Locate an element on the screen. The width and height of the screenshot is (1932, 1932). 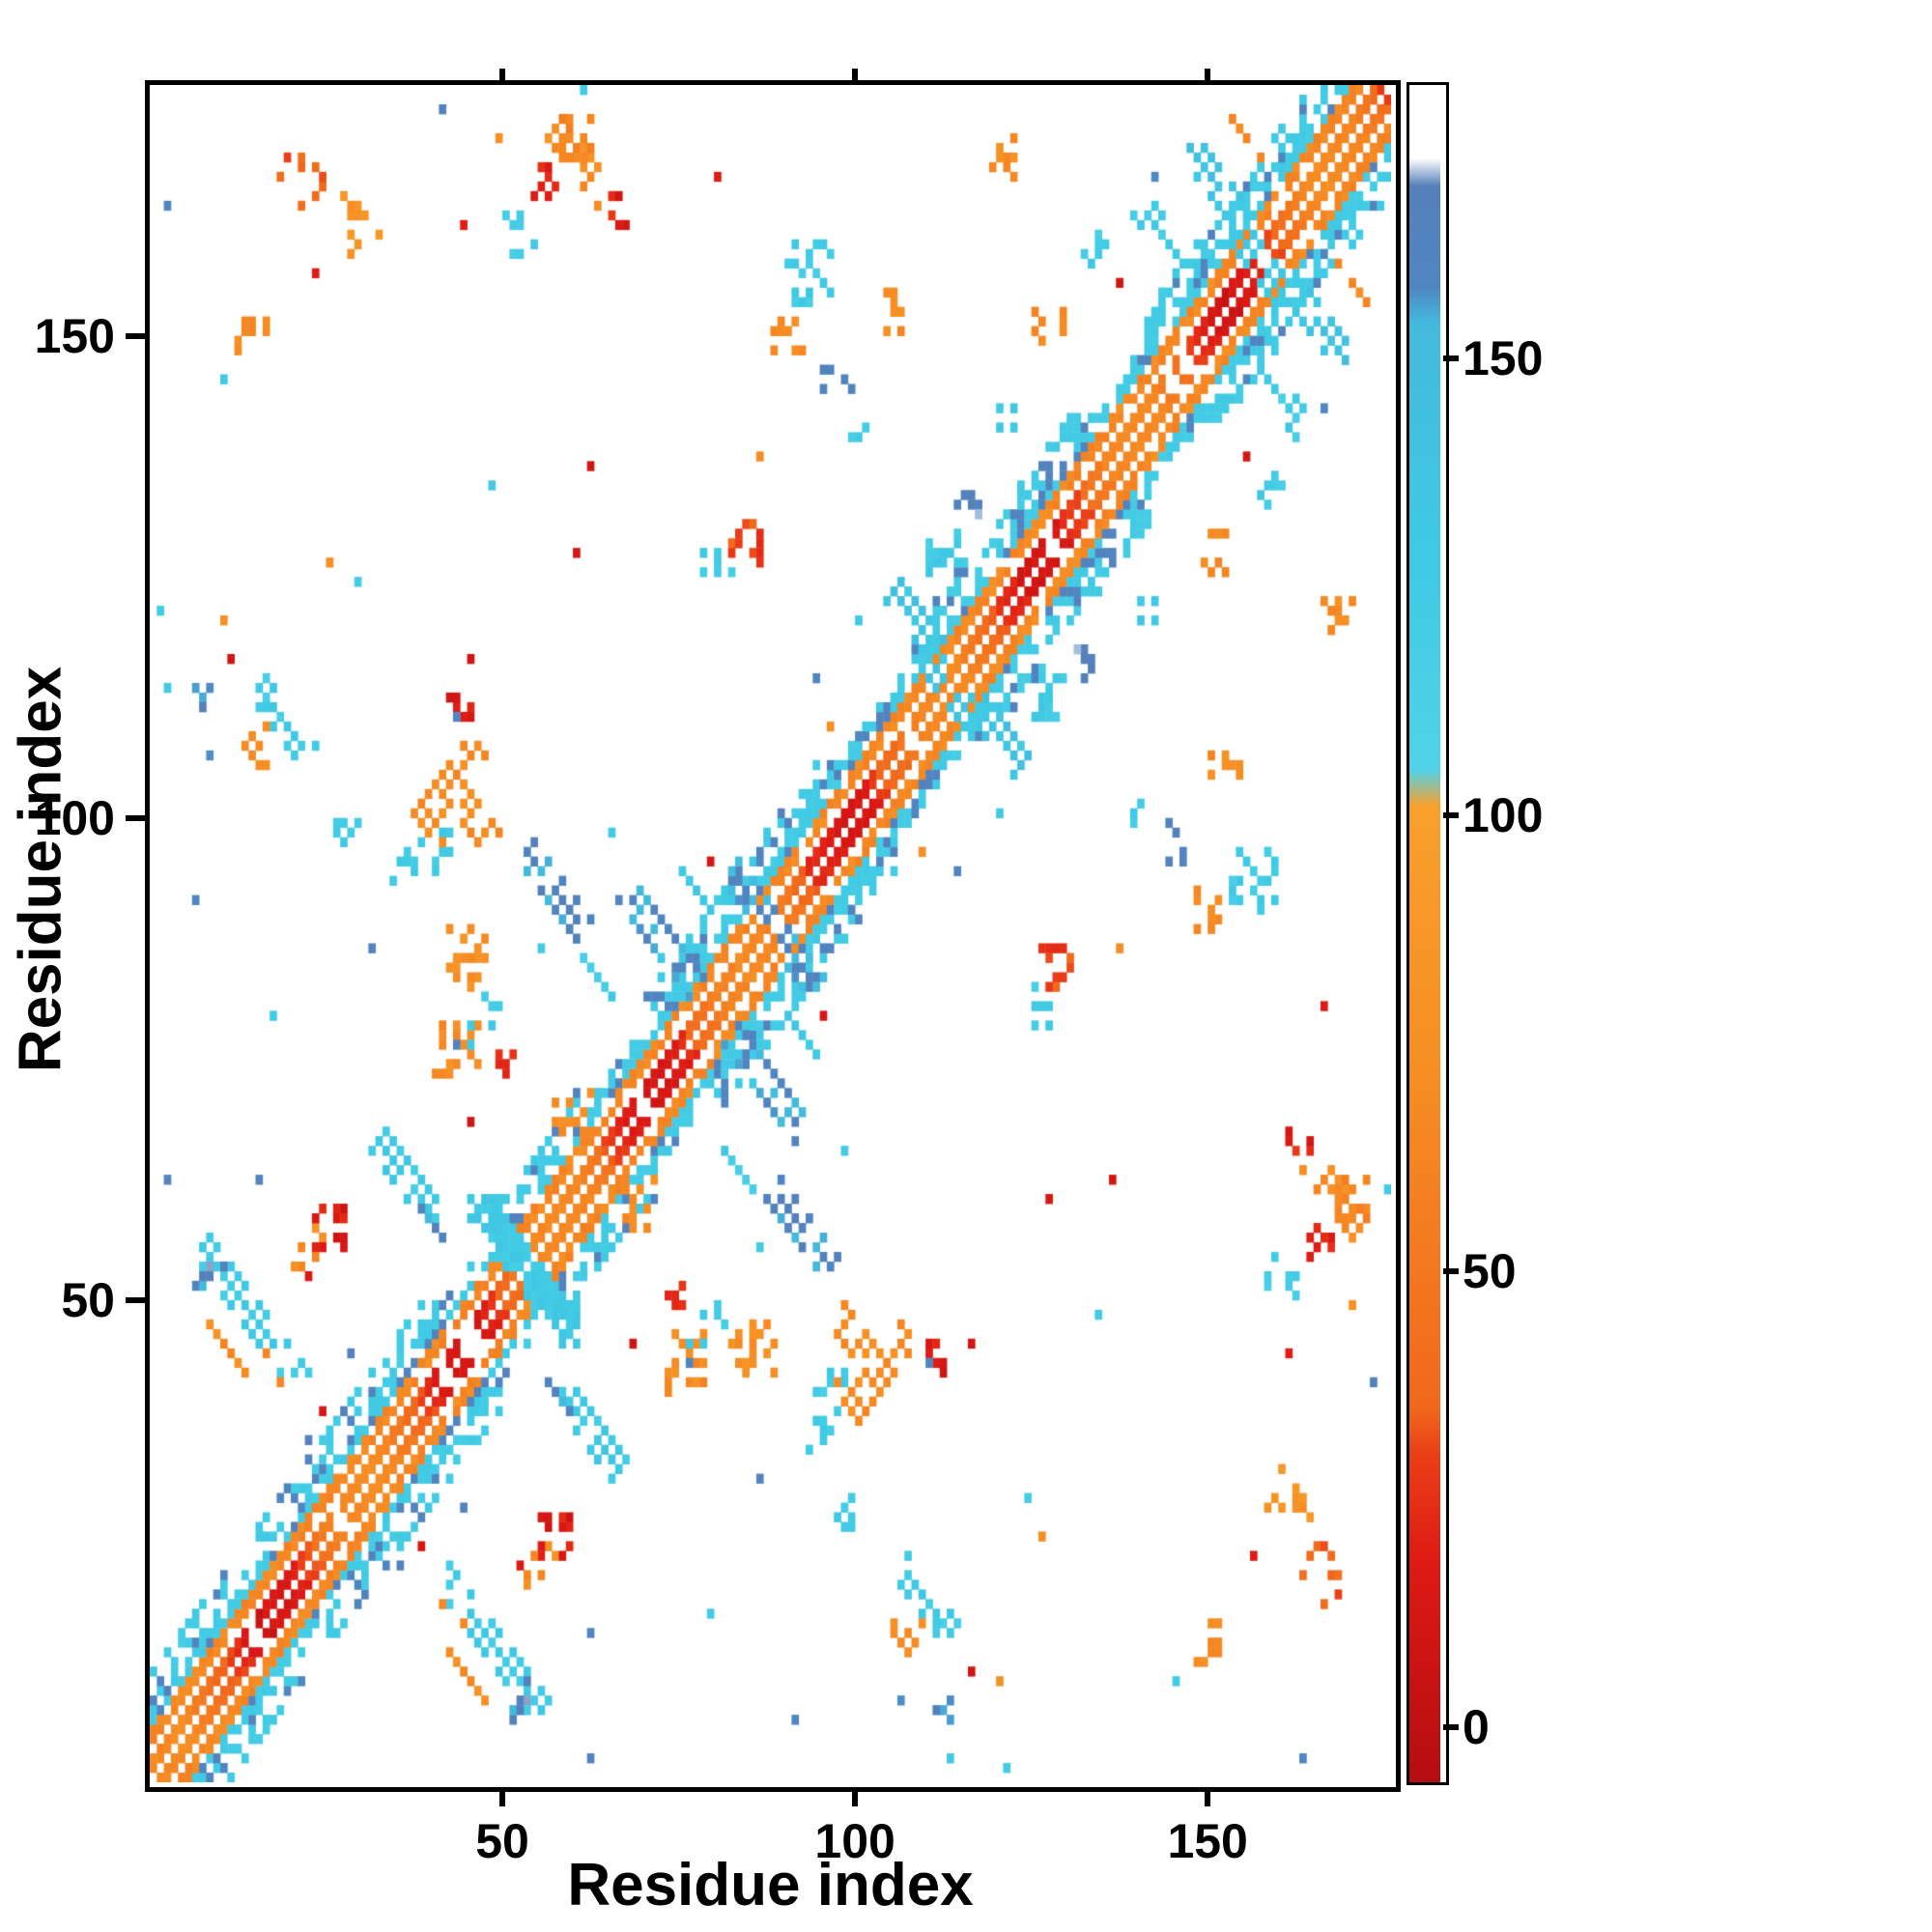
x-tick-label: 50 is located at coordinates (502, 1841).